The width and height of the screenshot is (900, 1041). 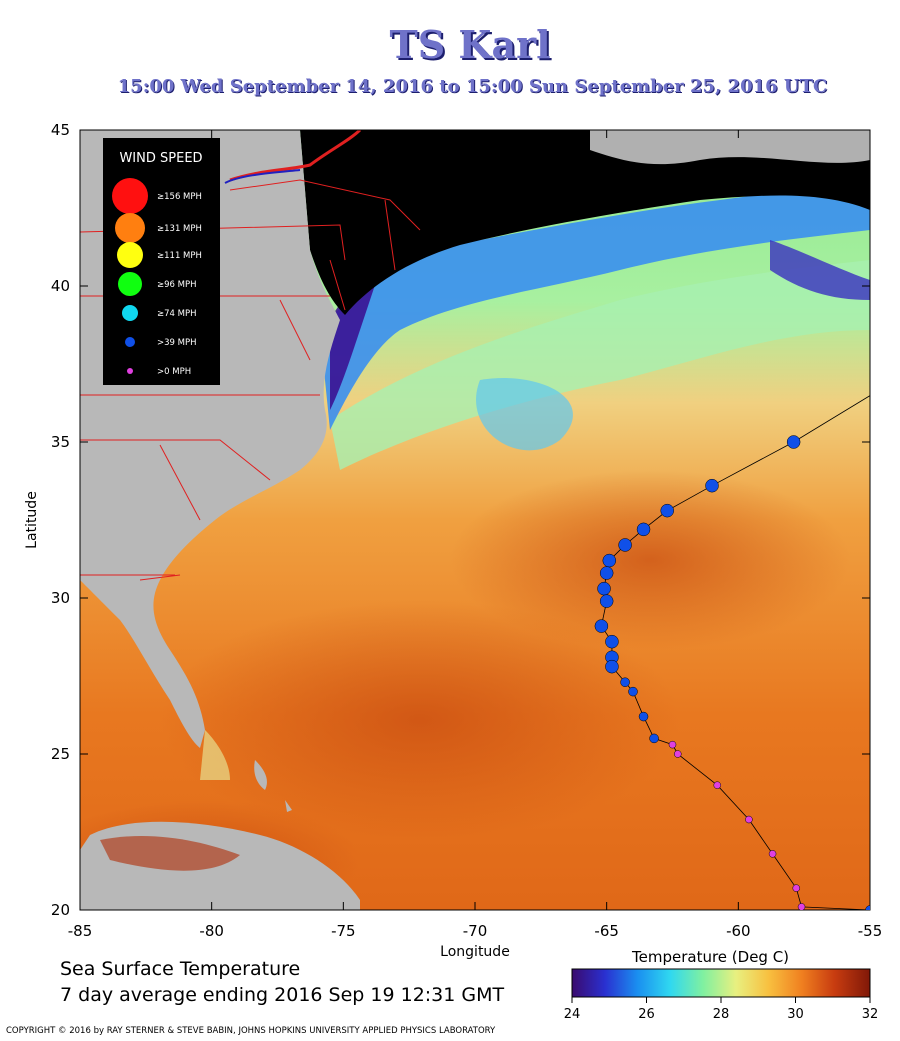 I want to click on cold-shelf-water, so click(x=595, y=305).